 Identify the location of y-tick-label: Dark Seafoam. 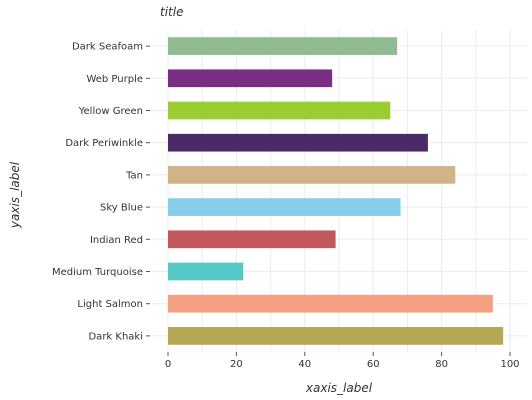
(107, 47).